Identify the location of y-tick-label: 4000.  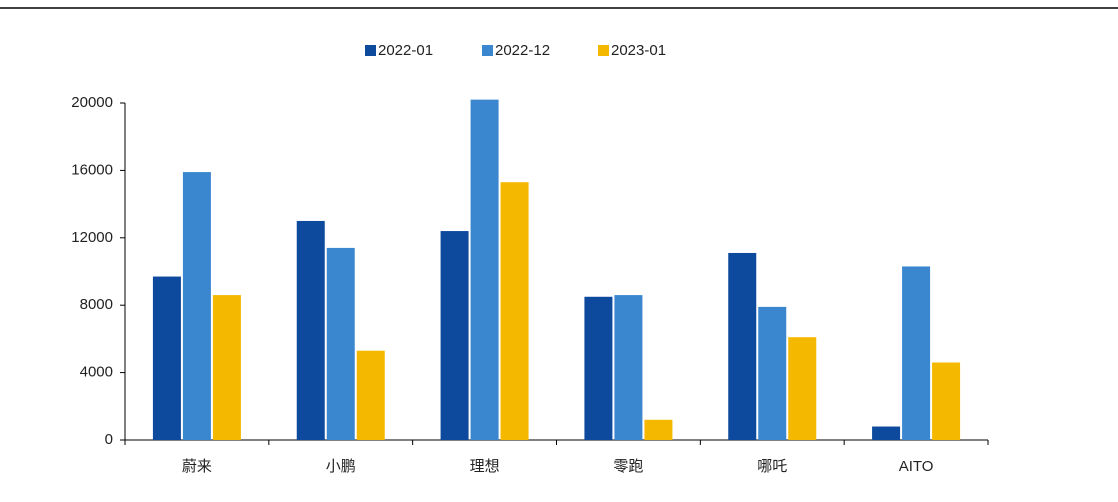
(96, 372).